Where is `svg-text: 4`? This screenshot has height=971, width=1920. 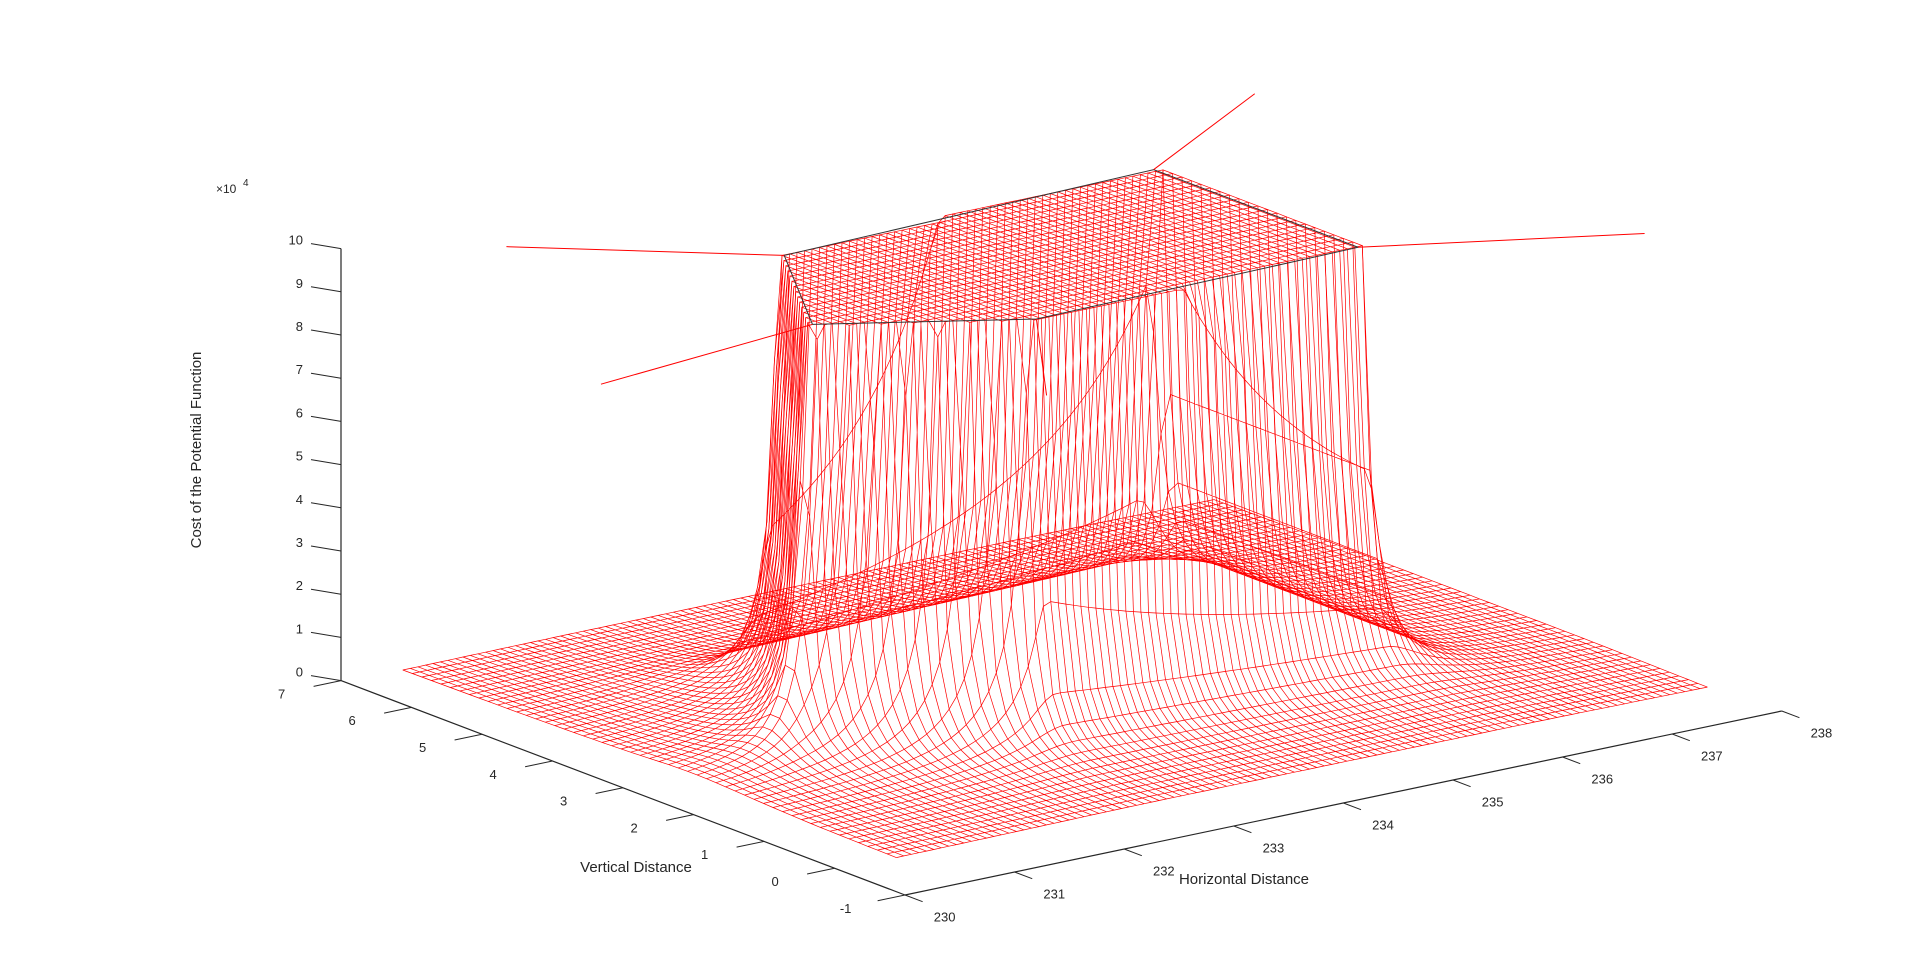
svg-text: 4 is located at coordinates (246, 183).